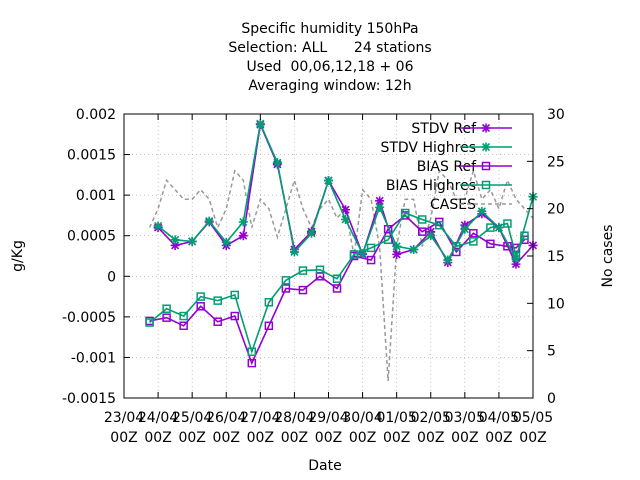  I want to click on x-tick-label-date: 01/05, so click(396, 418).